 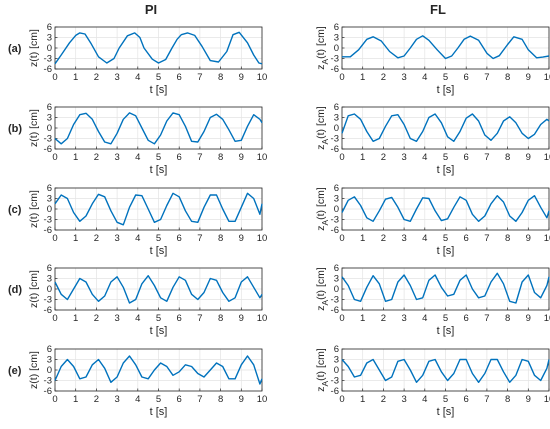 What do you see at coordinates (15, 371) in the screenshot?
I see `row-label-e: (e)` at bounding box center [15, 371].